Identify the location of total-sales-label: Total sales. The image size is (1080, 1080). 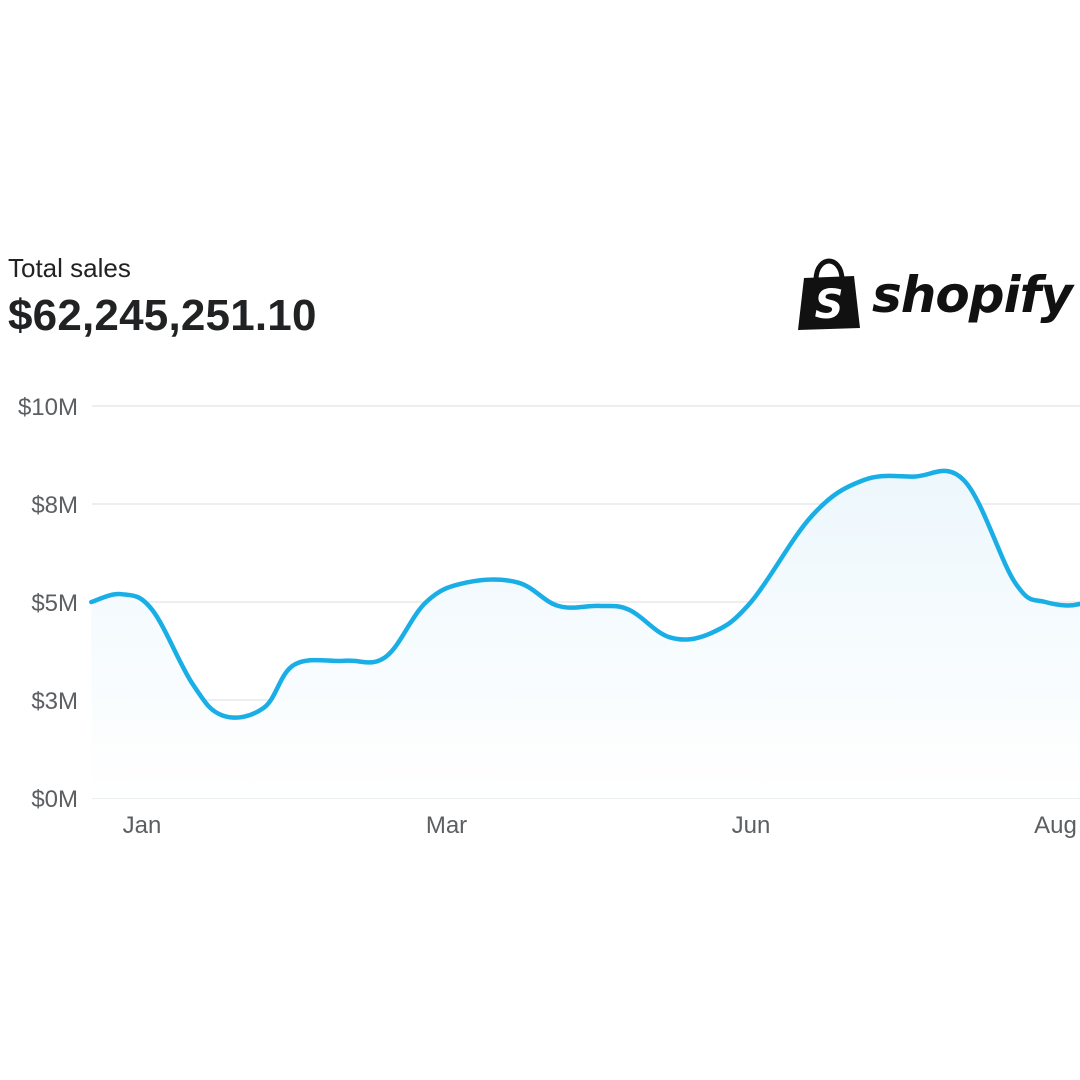
(69, 268).